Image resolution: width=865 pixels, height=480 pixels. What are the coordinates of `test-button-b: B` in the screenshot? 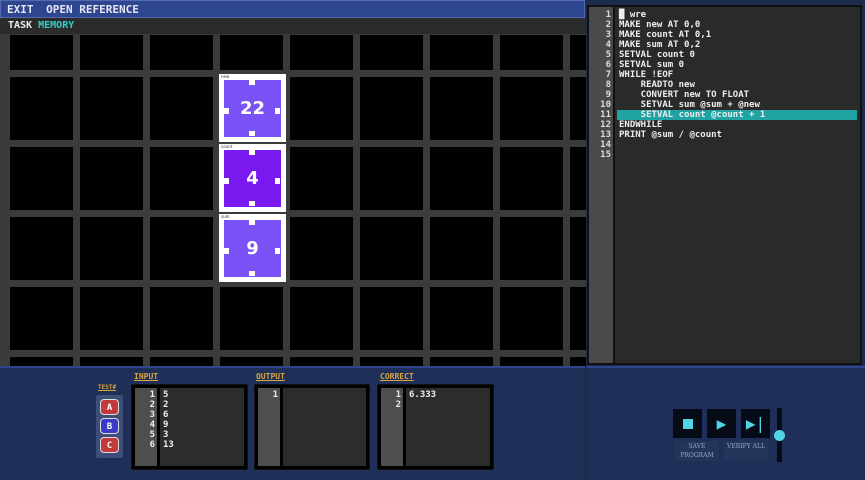 It's located at (109, 426).